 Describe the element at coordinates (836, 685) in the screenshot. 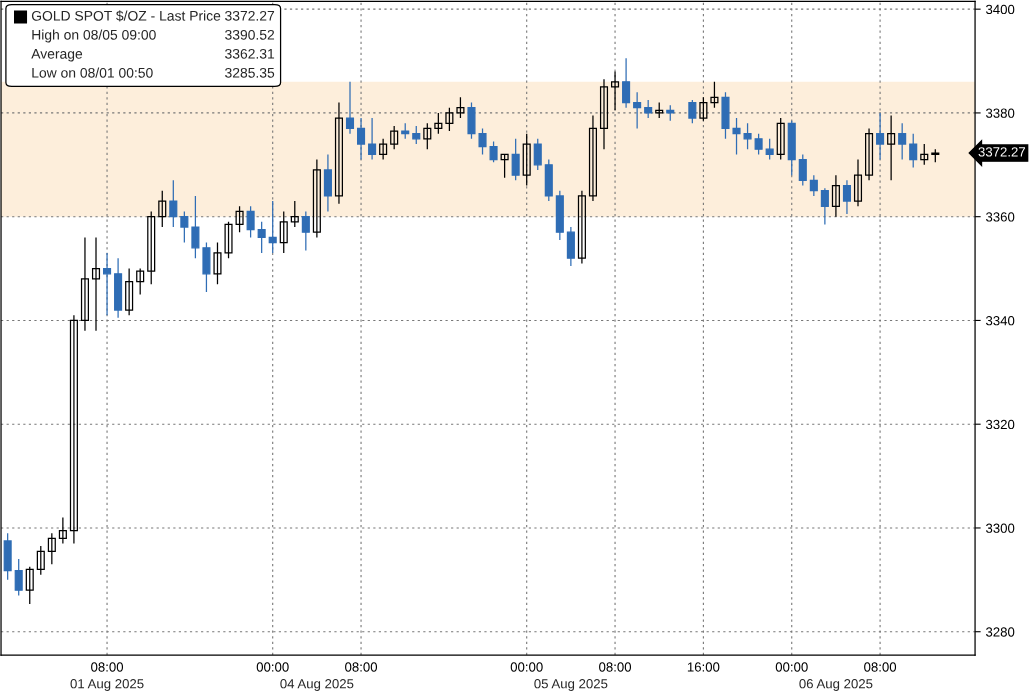

I see `text: 06 Aug 2025` at that location.